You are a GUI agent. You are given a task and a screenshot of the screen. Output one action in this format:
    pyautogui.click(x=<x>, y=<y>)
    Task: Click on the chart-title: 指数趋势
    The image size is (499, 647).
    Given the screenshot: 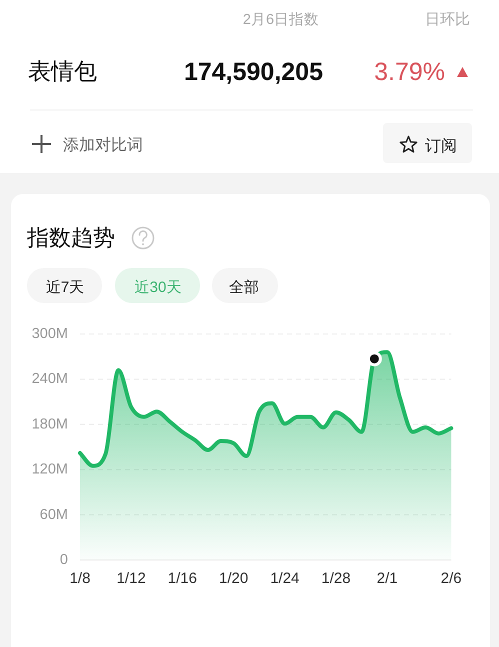 What is the action you would take?
    pyautogui.click(x=71, y=237)
    